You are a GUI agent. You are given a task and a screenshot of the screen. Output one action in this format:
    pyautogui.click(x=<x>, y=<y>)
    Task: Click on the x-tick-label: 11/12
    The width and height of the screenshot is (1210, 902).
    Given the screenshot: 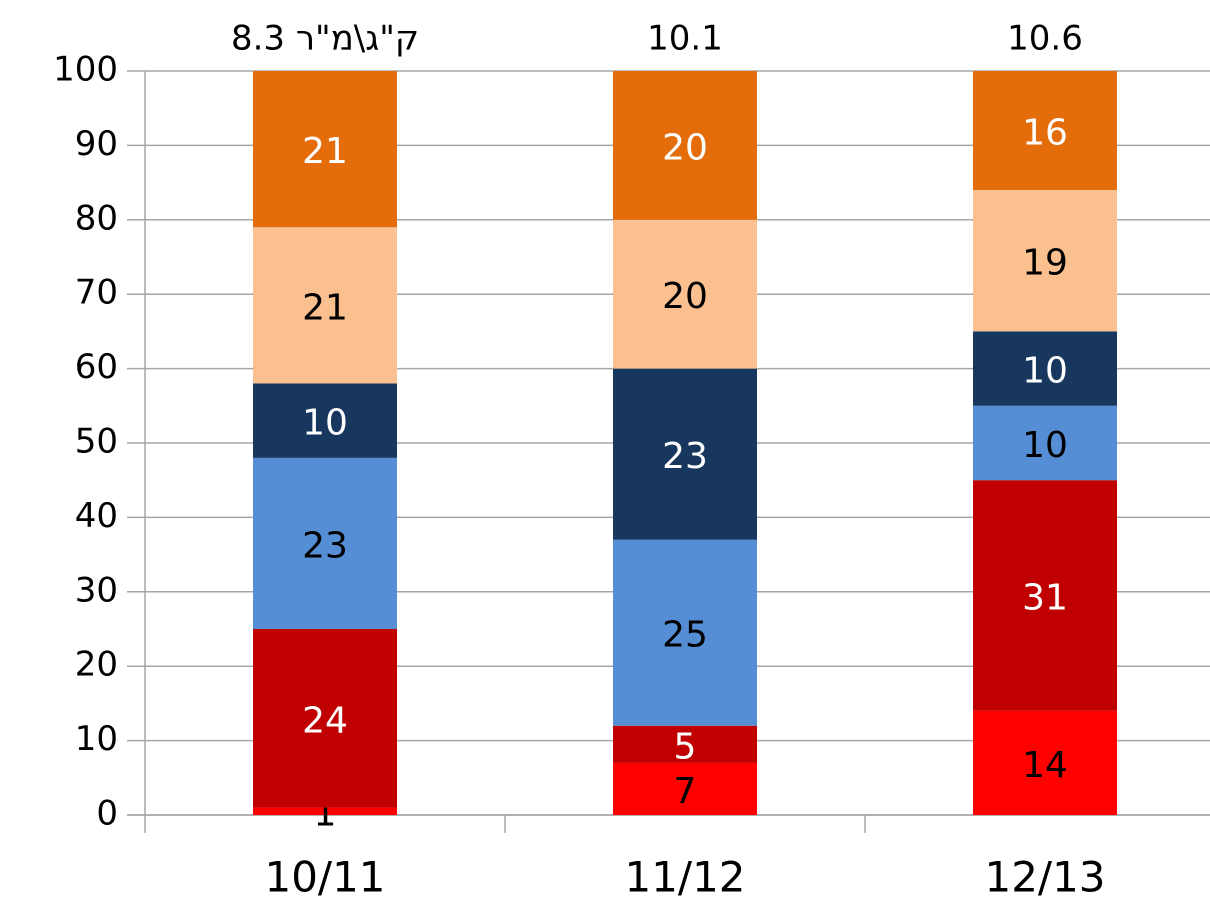 What is the action you would take?
    pyautogui.click(x=684, y=877)
    